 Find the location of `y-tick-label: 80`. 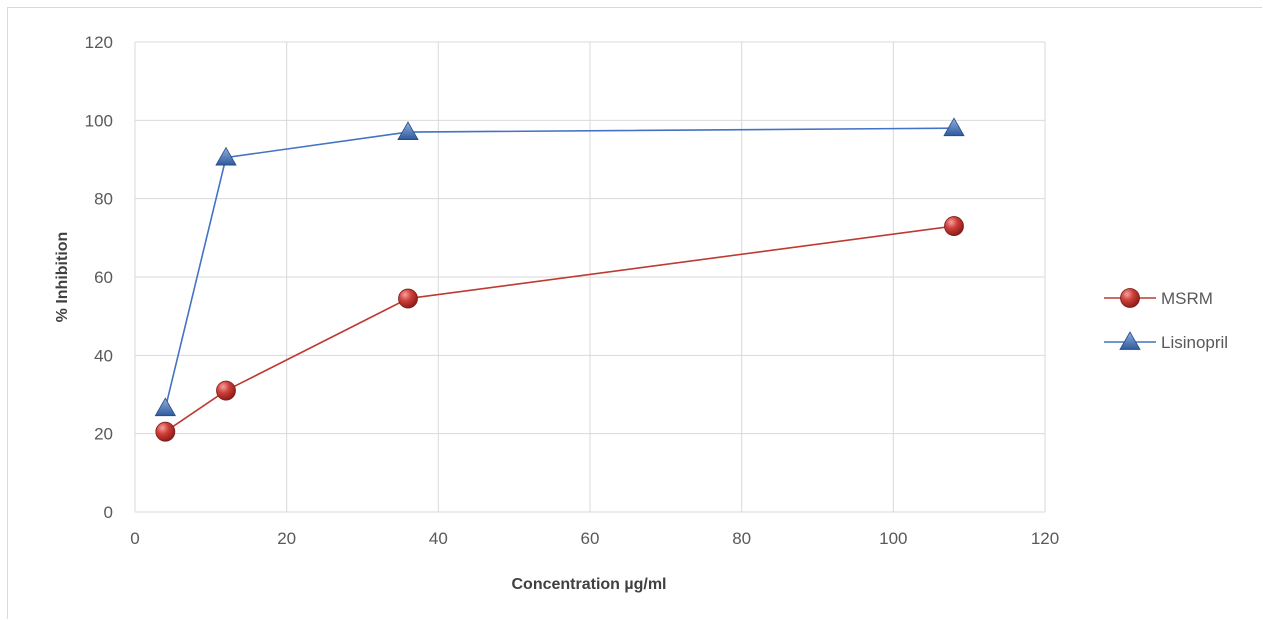

y-tick-label: 80 is located at coordinates (103, 199).